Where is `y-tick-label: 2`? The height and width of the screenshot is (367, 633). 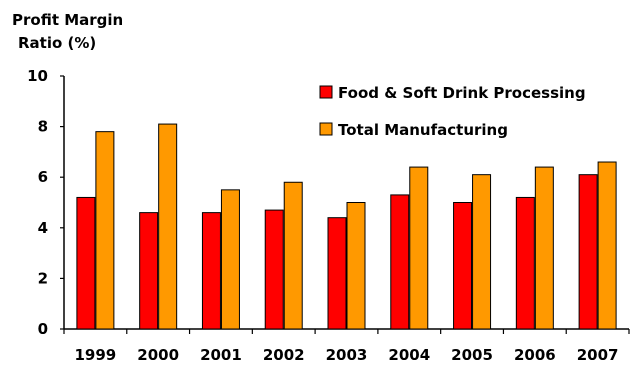 y-tick-label: 2 is located at coordinates (43, 278).